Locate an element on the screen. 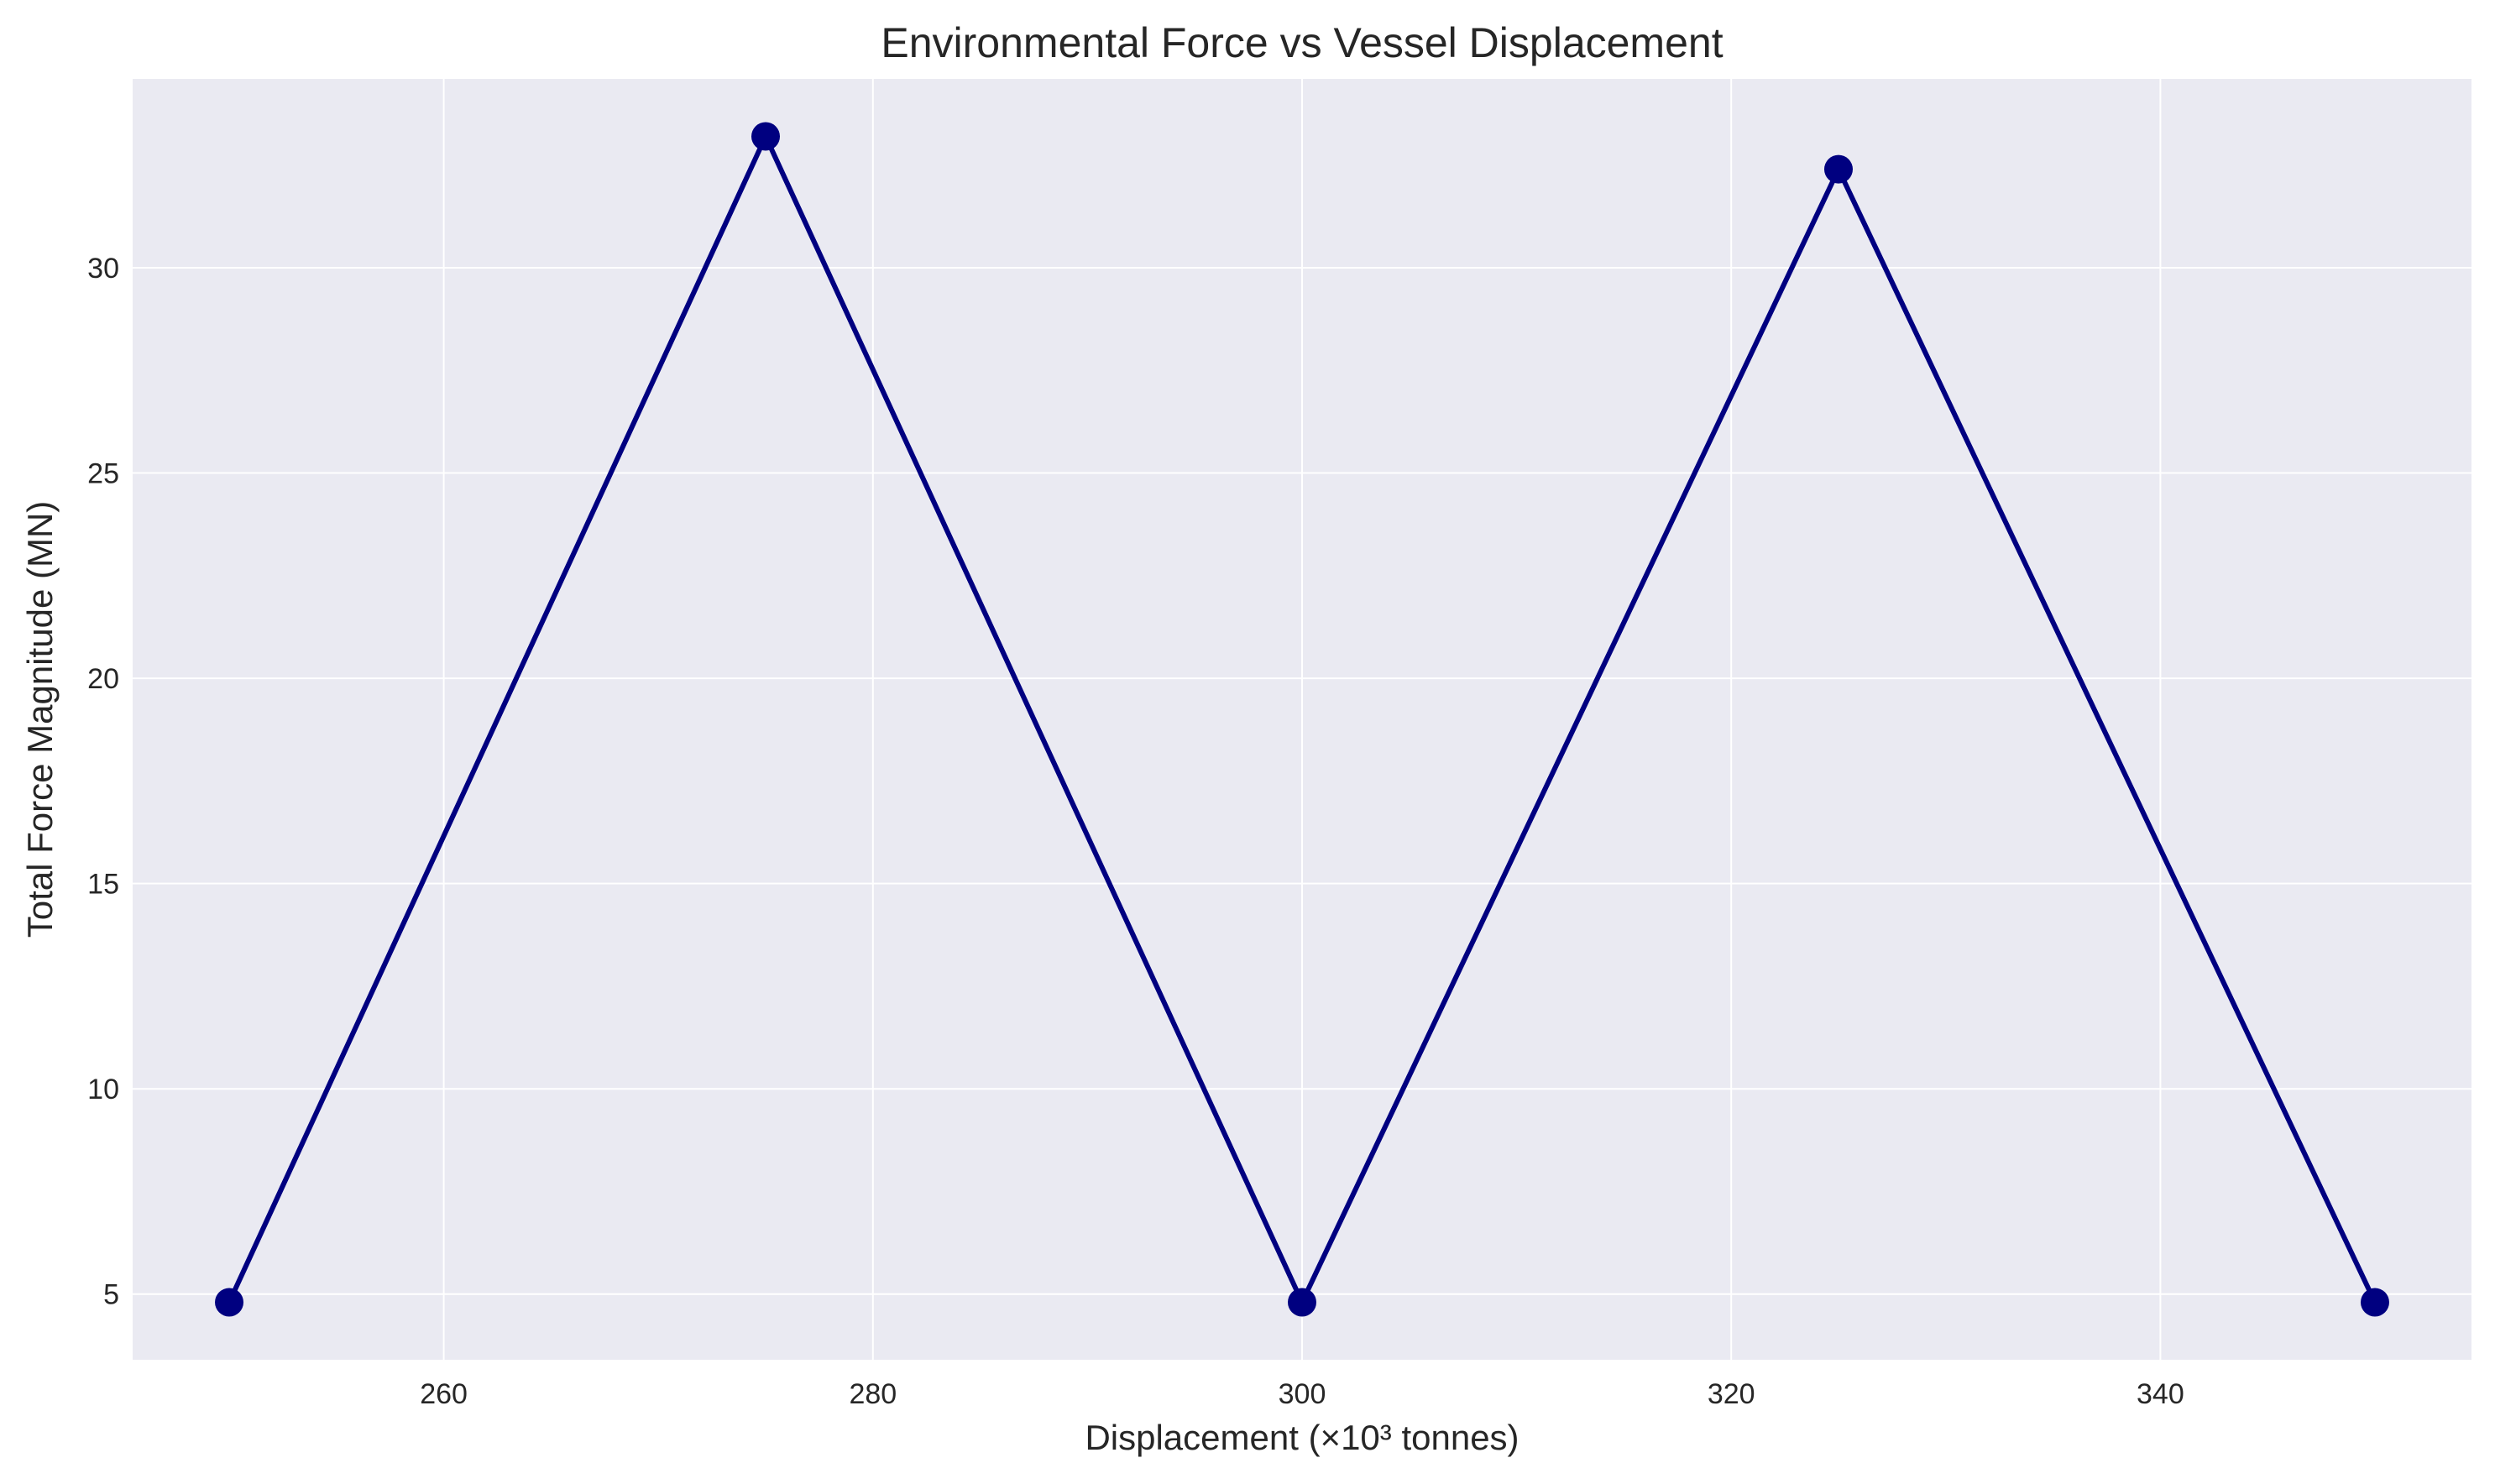 The image size is (2495, 1484). x-tick-label: 320 is located at coordinates (1731, 1394).